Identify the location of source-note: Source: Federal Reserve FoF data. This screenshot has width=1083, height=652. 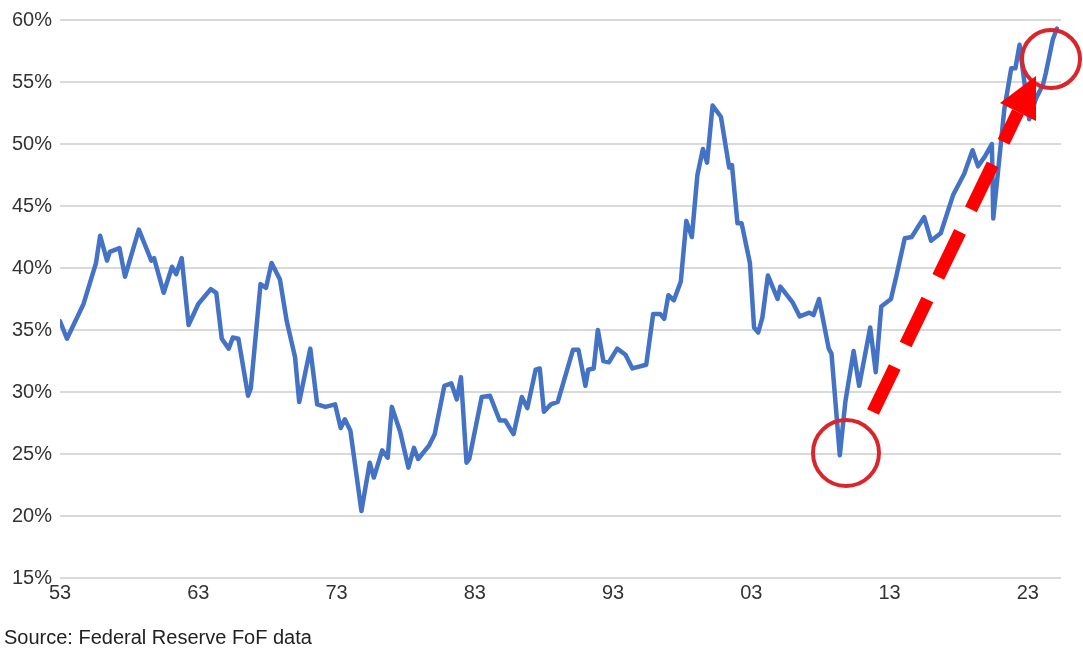
(158, 637).